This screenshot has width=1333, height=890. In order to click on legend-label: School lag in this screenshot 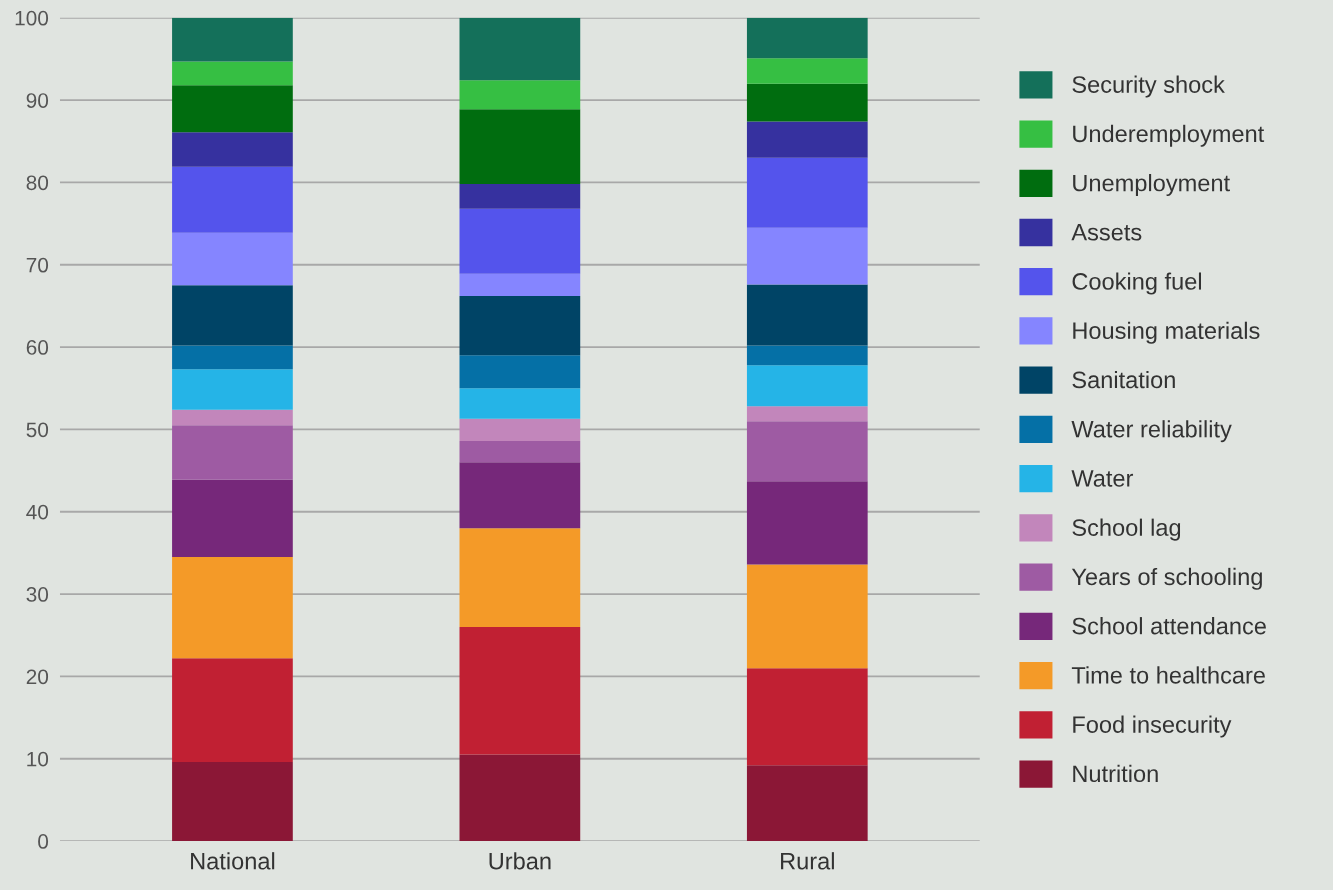, I will do `click(1126, 529)`.